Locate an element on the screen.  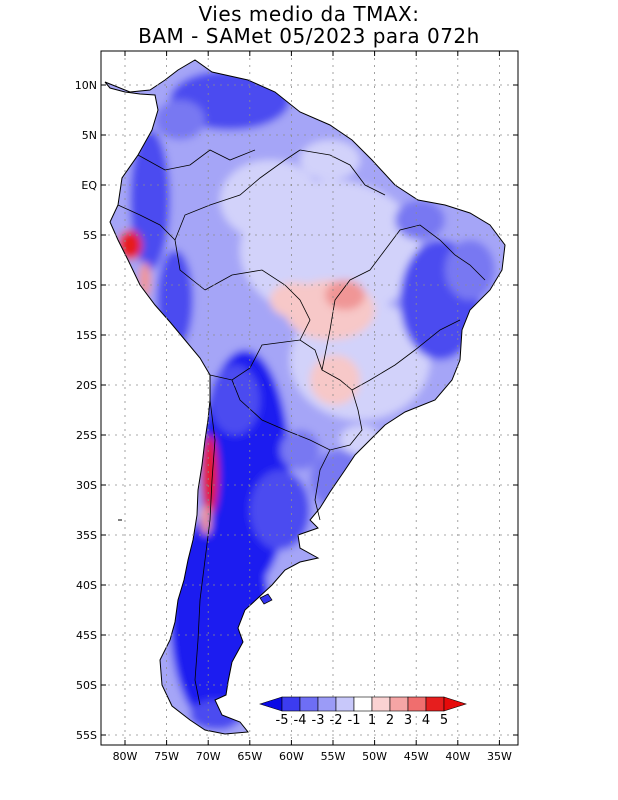
colorbar-label: 5 is located at coordinates (444, 720).